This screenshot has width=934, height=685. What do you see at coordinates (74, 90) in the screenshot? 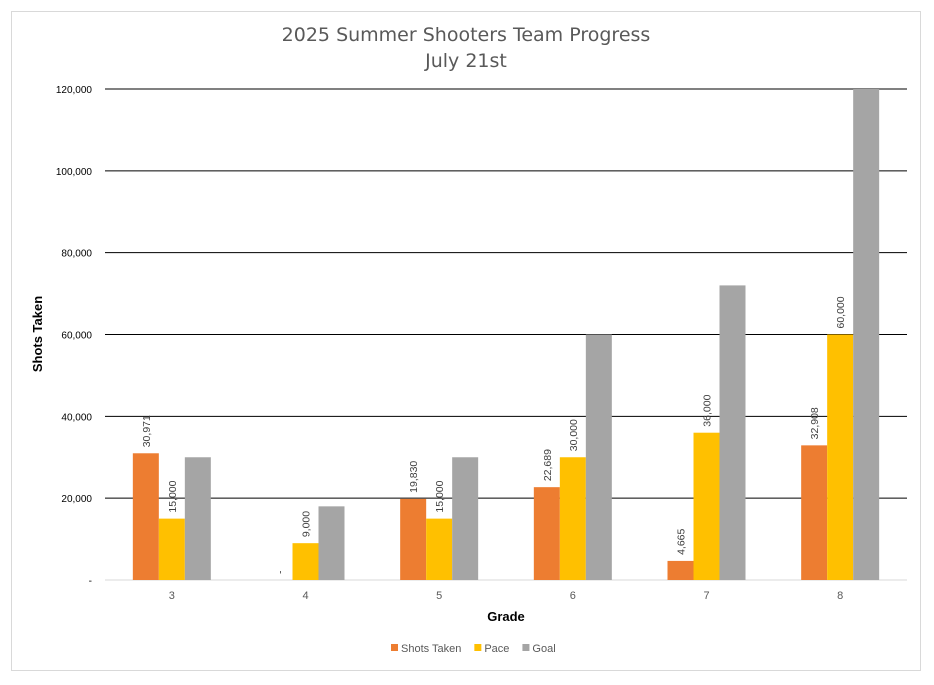
I see `y-tick-label: 120,000` at bounding box center [74, 90].